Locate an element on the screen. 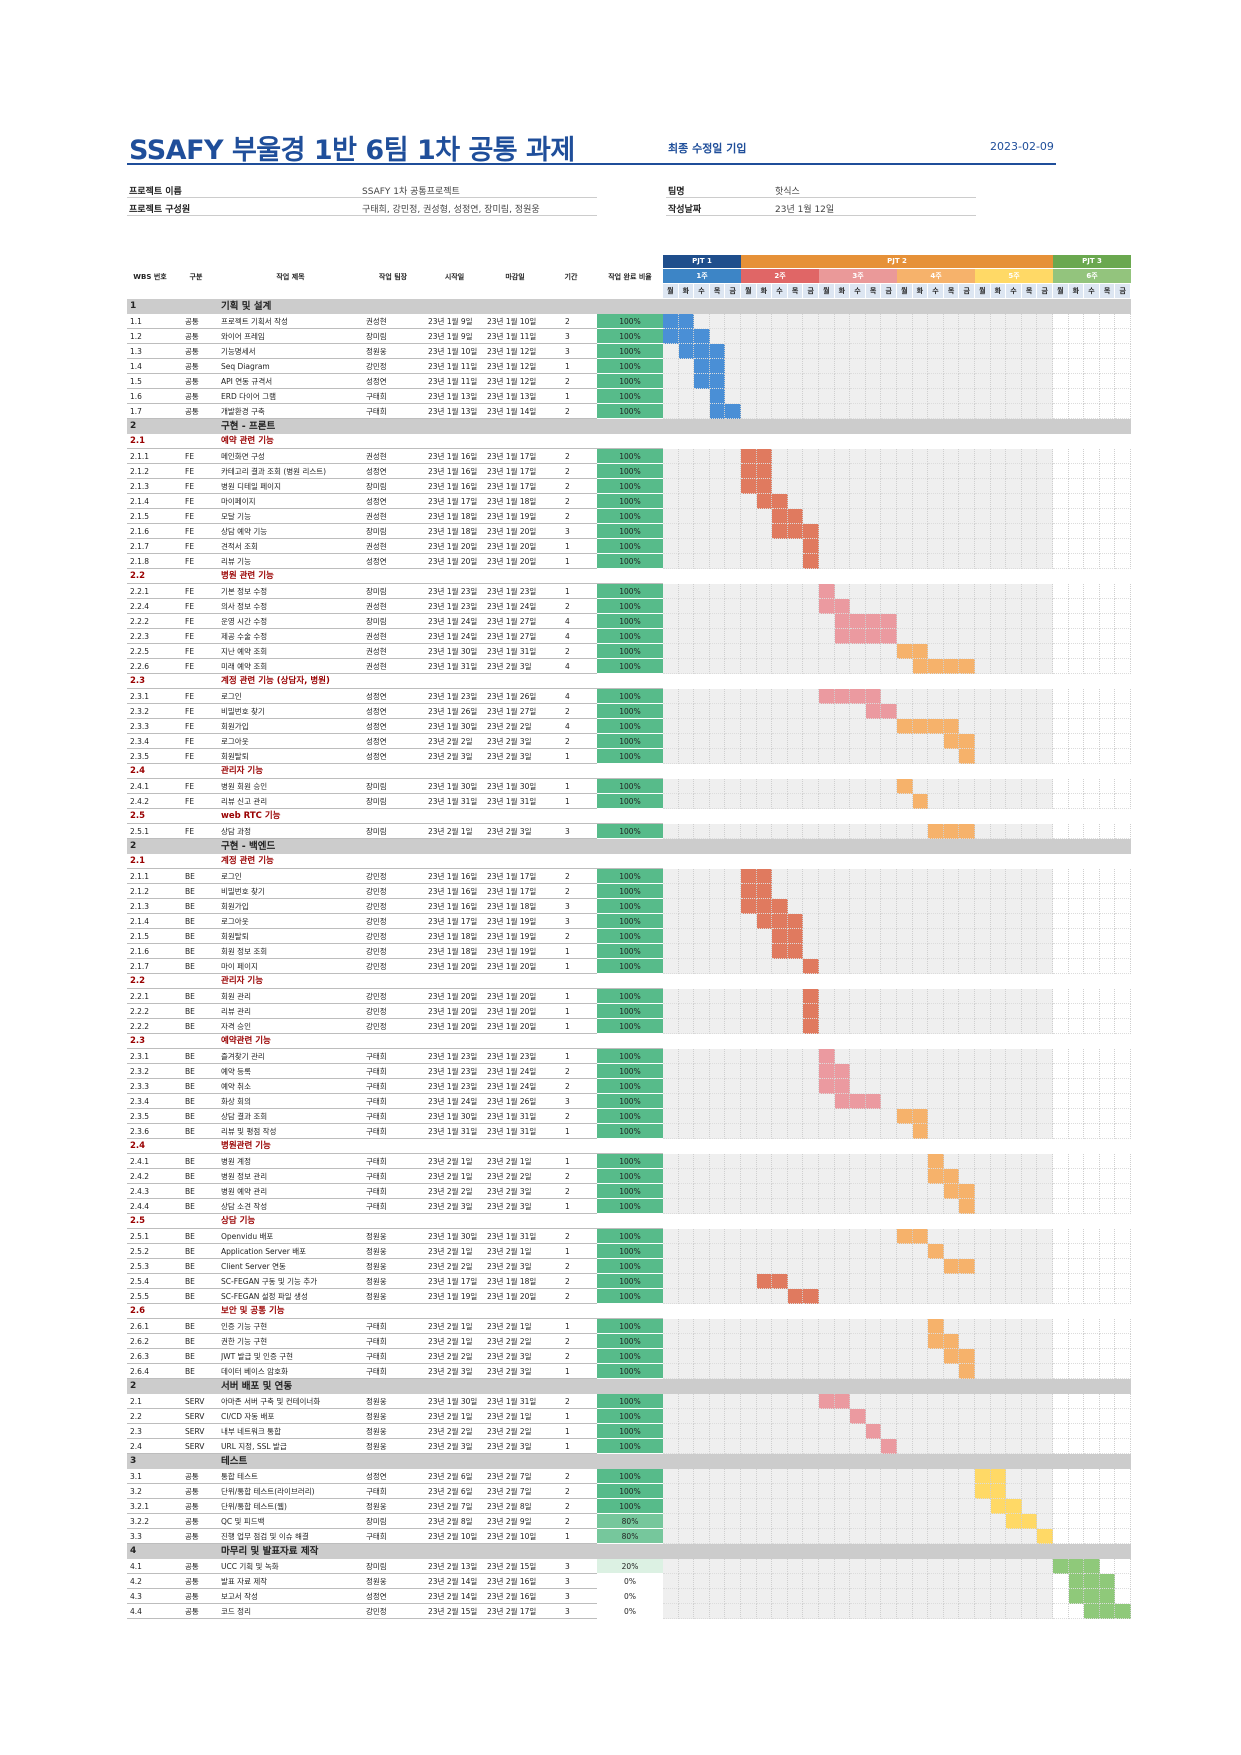  task-category: SERV is located at coordinates (195, 1431).